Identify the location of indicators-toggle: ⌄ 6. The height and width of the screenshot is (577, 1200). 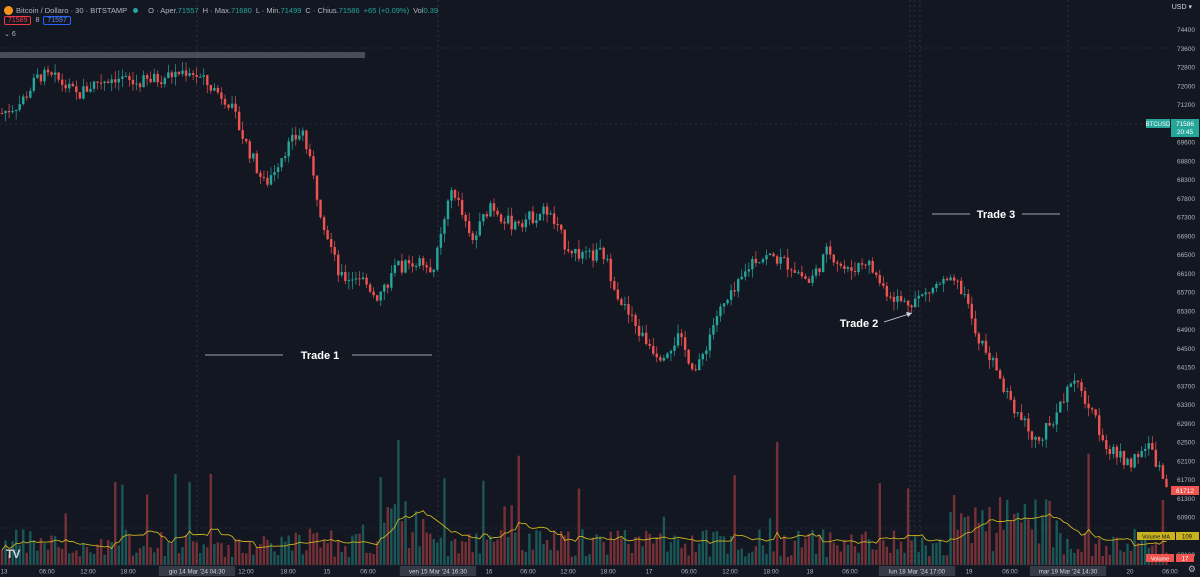
(10, 34).